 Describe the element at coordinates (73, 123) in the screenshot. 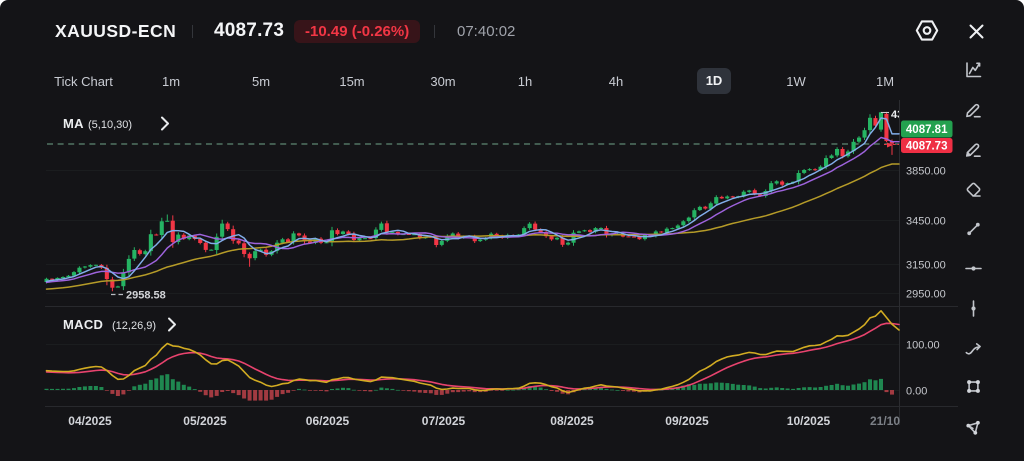

I see `svg-text: MA` at that location.